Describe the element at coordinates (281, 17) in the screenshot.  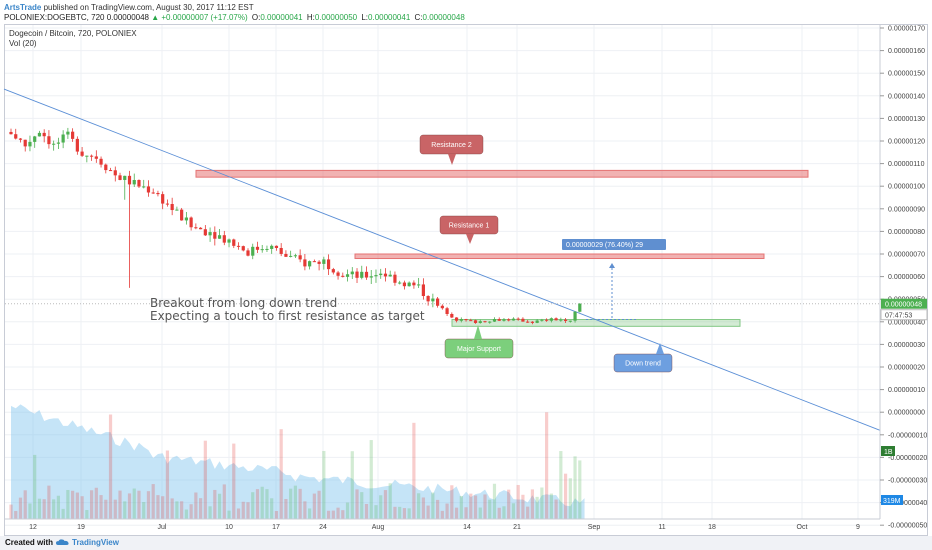
I see `o-value: 0.00000041` at that location.